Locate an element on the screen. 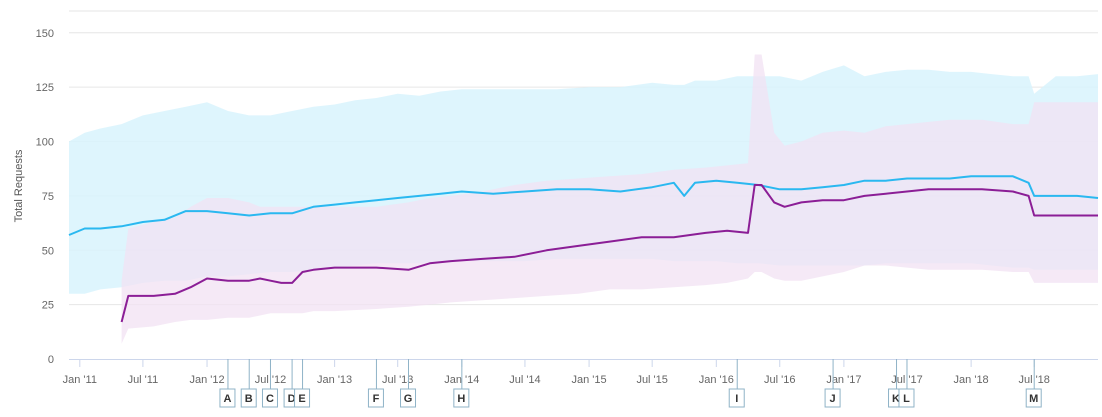  flag-label: C is located at coordinates (270, 399).